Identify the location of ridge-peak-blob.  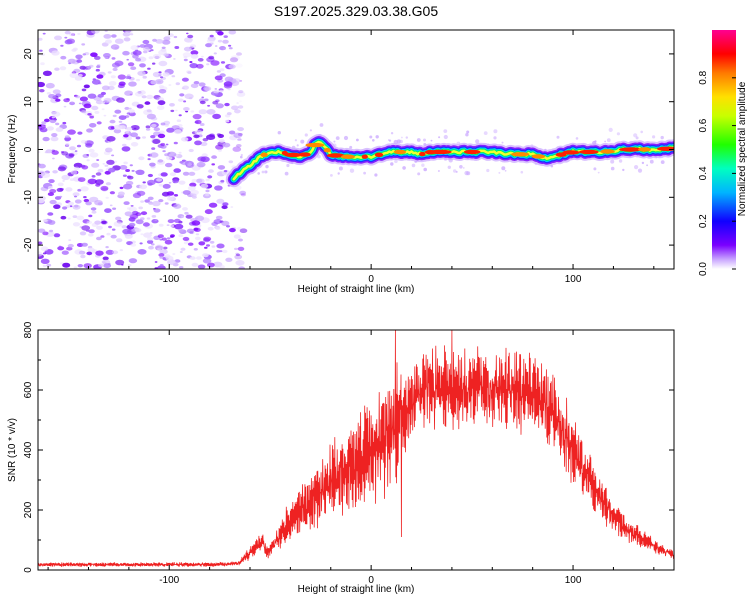
(327, 150).